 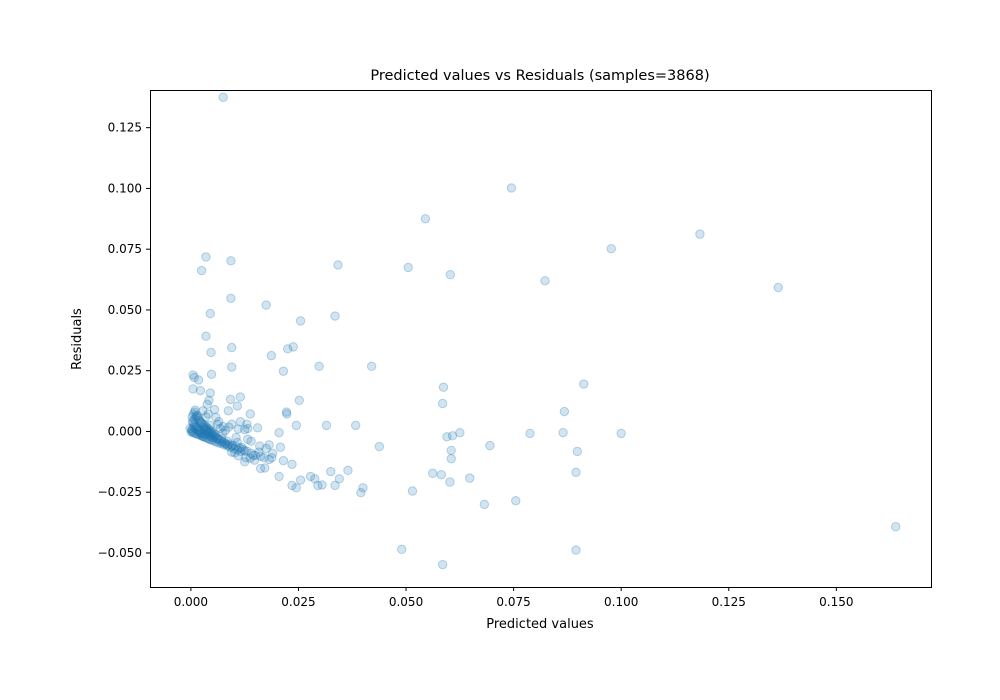 I want to click on y-tick-label: 0.000, so click(x=125, y=431).